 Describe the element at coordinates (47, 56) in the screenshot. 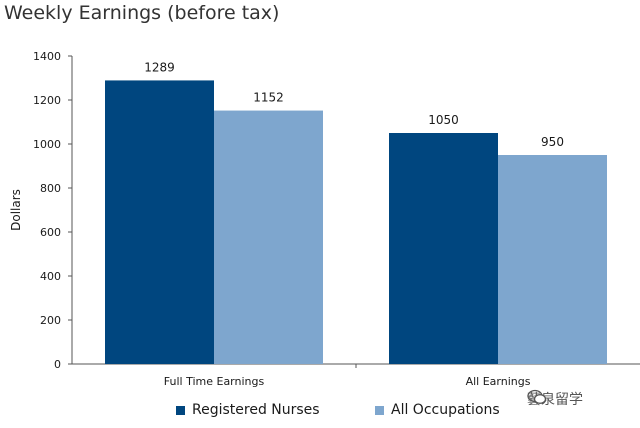

I see `y-tick-label: 1400` at that location.